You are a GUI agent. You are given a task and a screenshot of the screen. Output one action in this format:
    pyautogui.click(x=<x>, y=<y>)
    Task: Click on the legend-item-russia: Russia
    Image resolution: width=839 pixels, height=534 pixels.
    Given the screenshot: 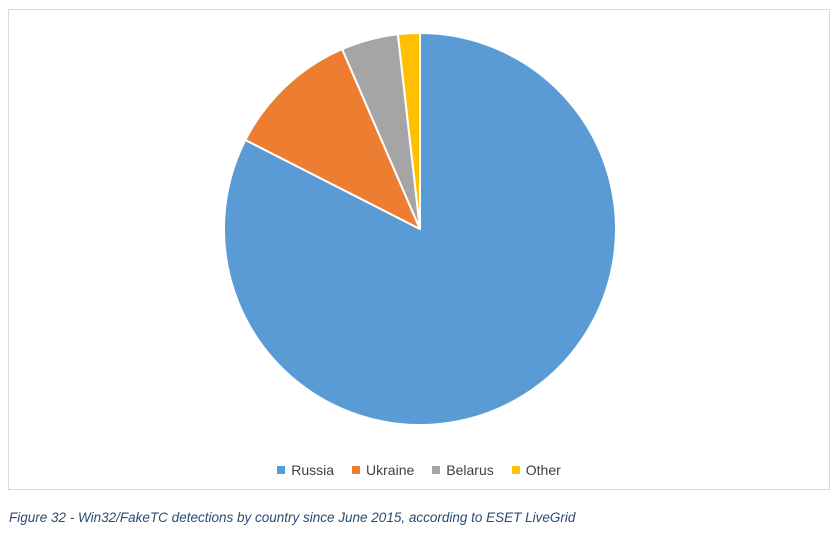 What is the action you would take?
    pyautogui.click(x=305, y=470)
    